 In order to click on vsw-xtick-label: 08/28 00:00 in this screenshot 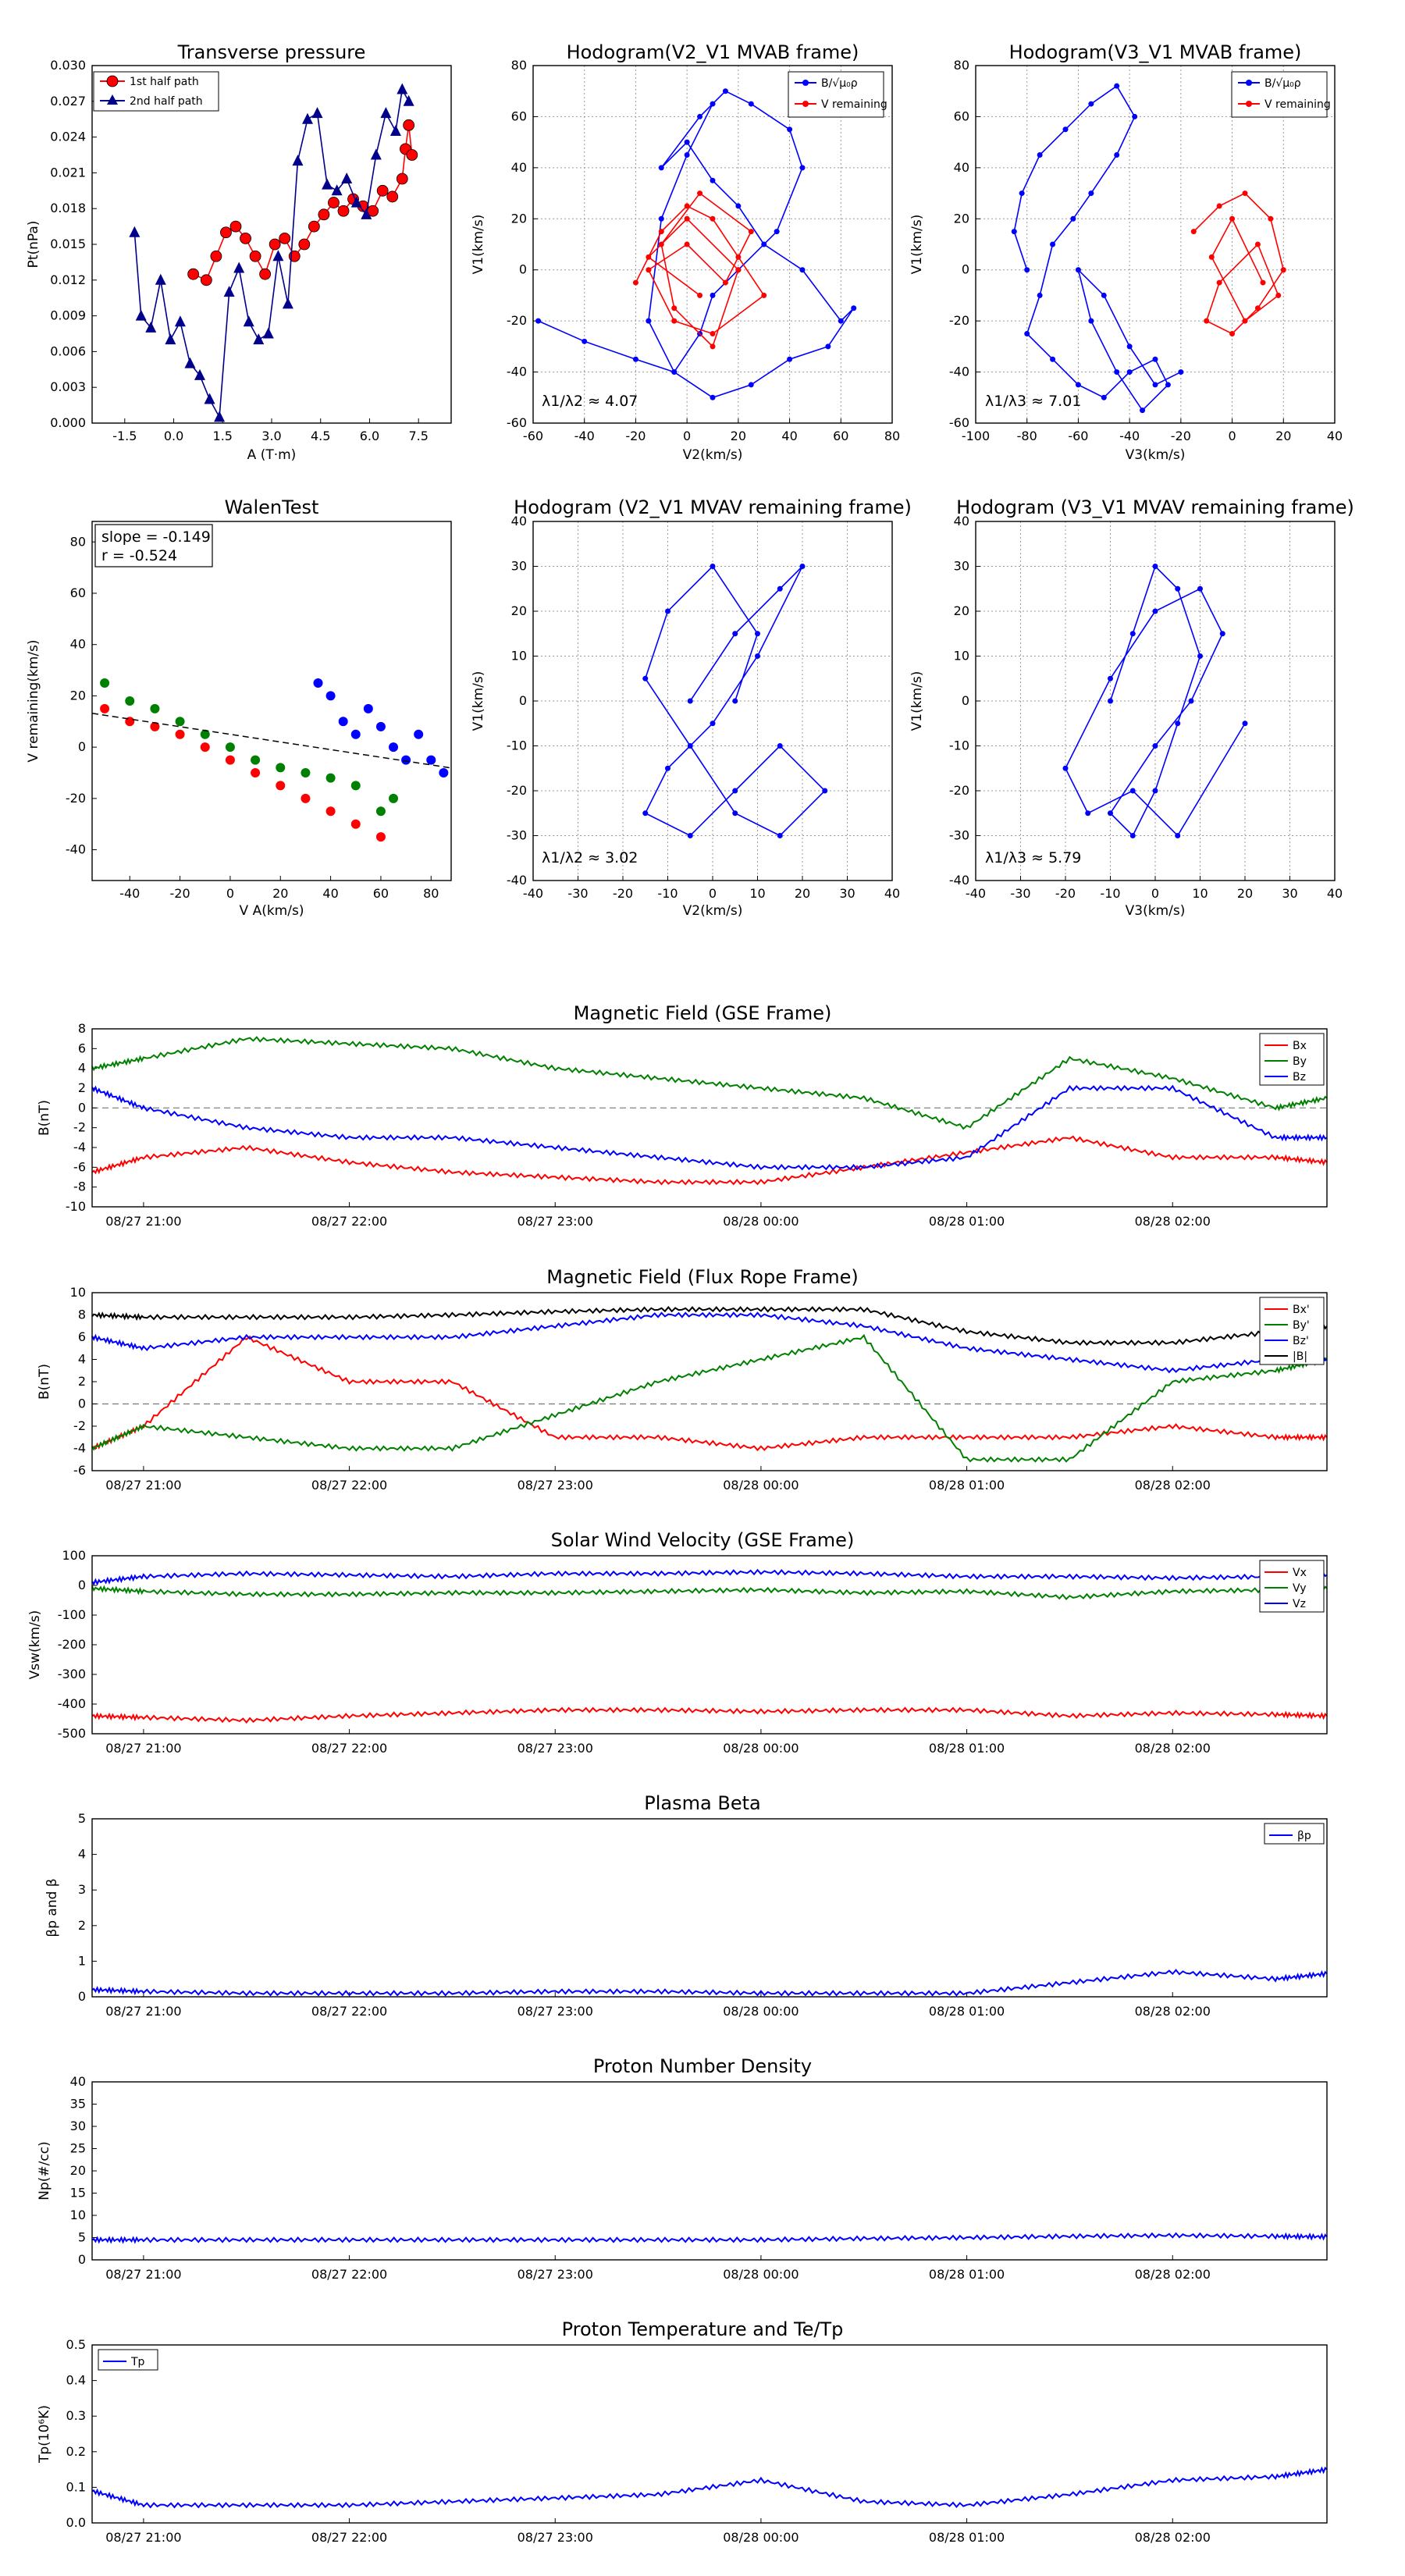, I will do `click(761, 1748)`.